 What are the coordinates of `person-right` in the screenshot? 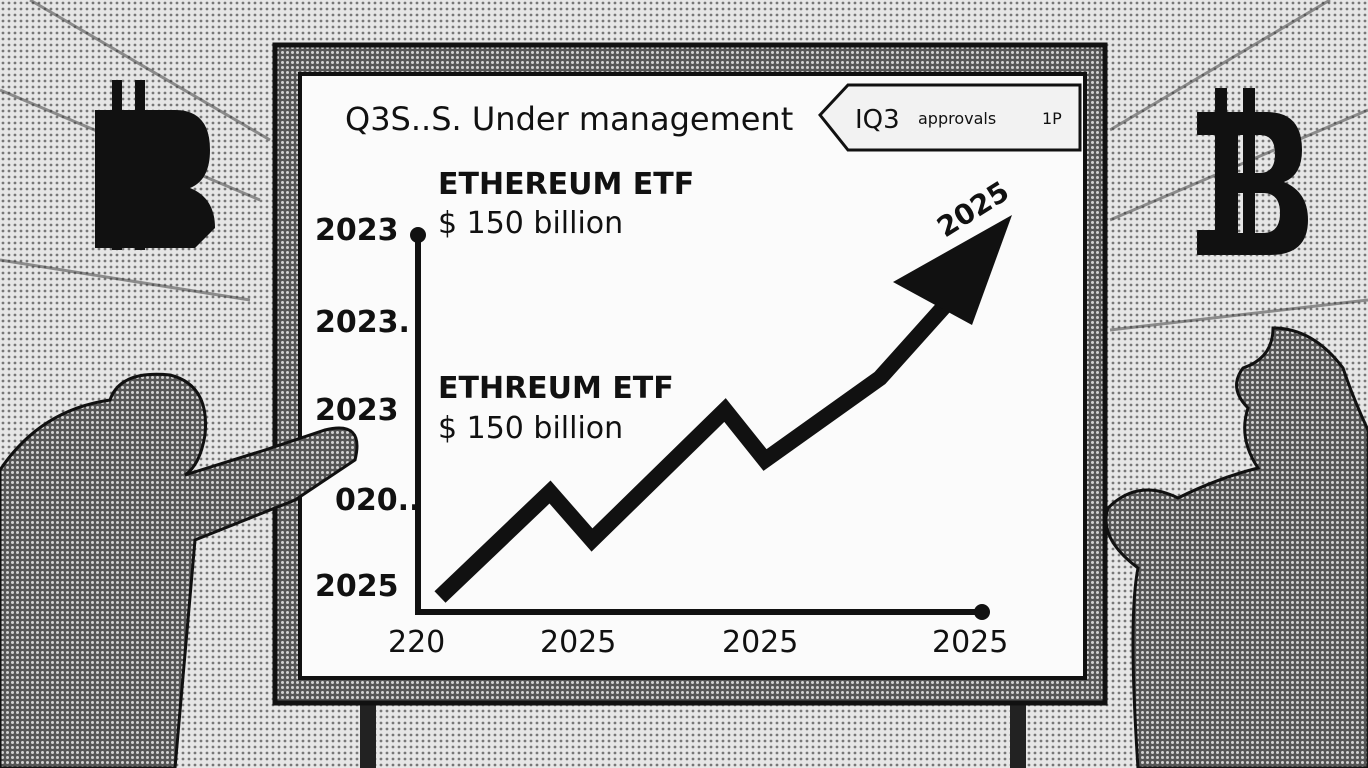 It's located at (1236, 547).